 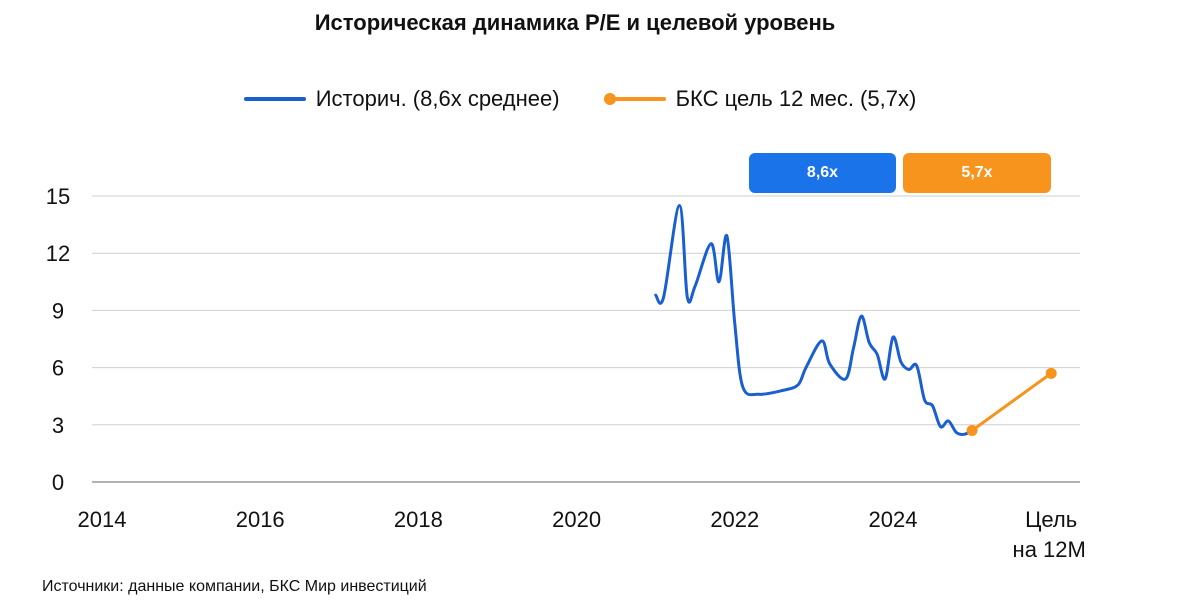 What do you see at coordinates (576, 519) in the screenshot?
I see `x-tick-label-3: 2020` at bounding box center [576, 519].